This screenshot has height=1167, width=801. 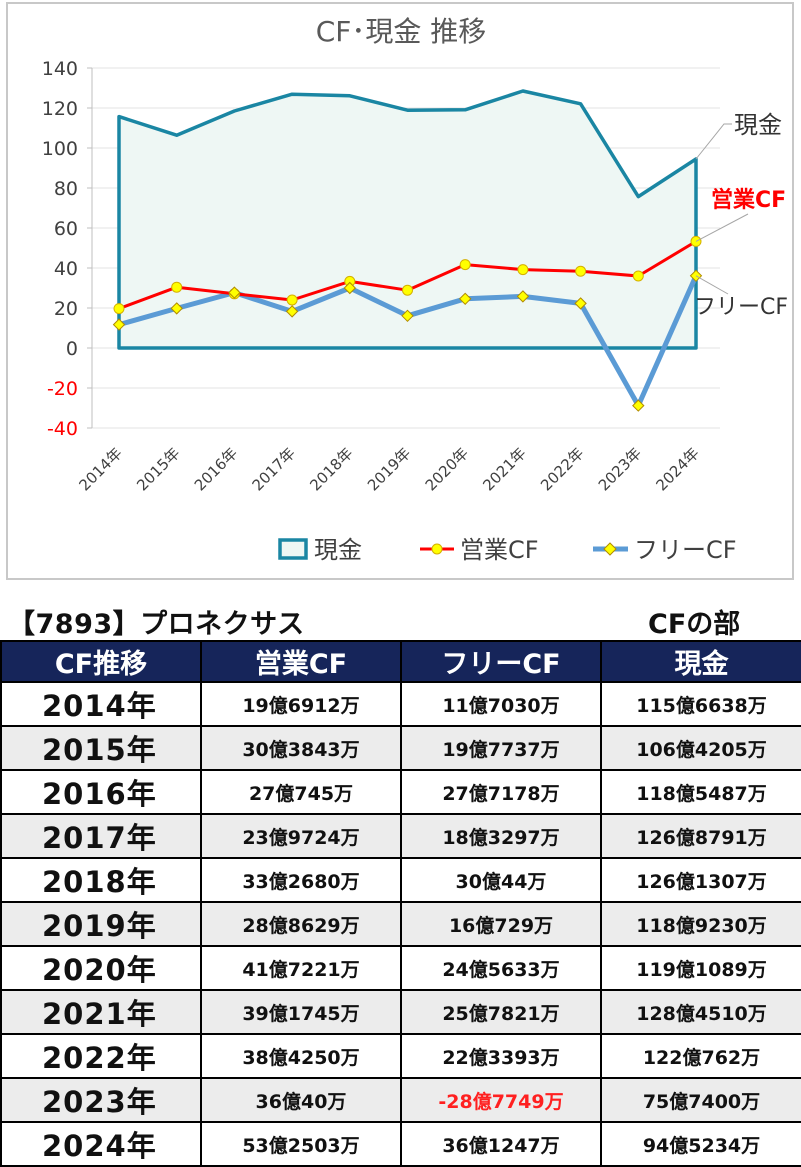 What do you see at coordinates (301, 968) in the screenshot?
I see `cell-operating-cf: 41億7221万` at bounding box center [301, 968].